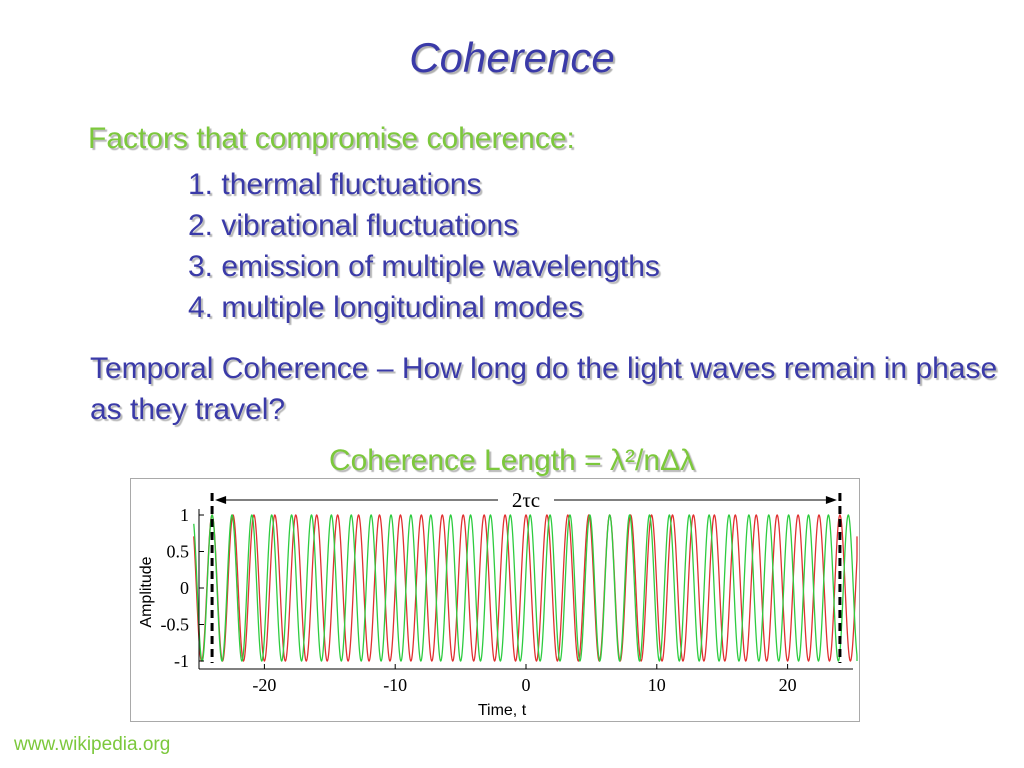  I want to click on coherence-span-label: 2τc, so click(526, 500).